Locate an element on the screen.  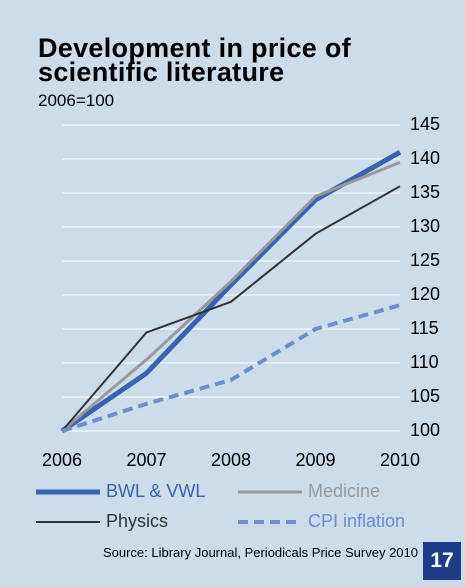
y-tick-label: 125 is located at coordinates (425, 260).